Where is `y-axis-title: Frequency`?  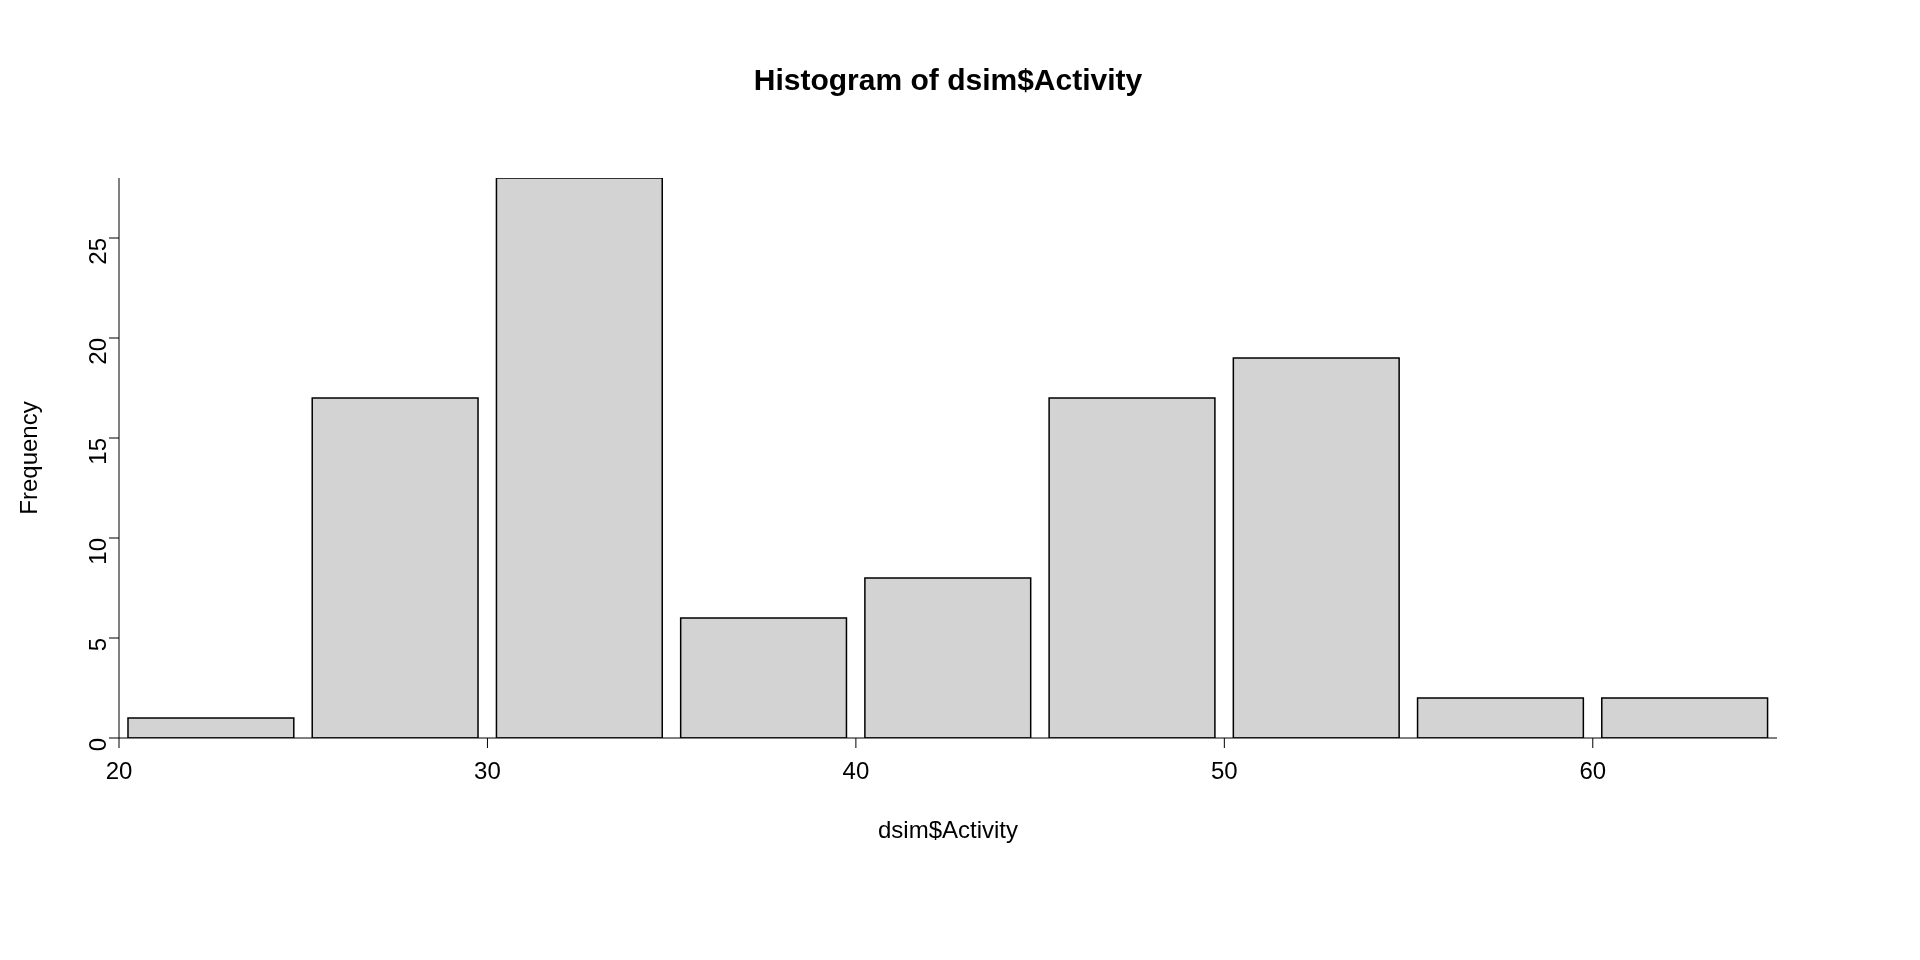
y-axis-title: Frequency is located at coordinates (28, 458).